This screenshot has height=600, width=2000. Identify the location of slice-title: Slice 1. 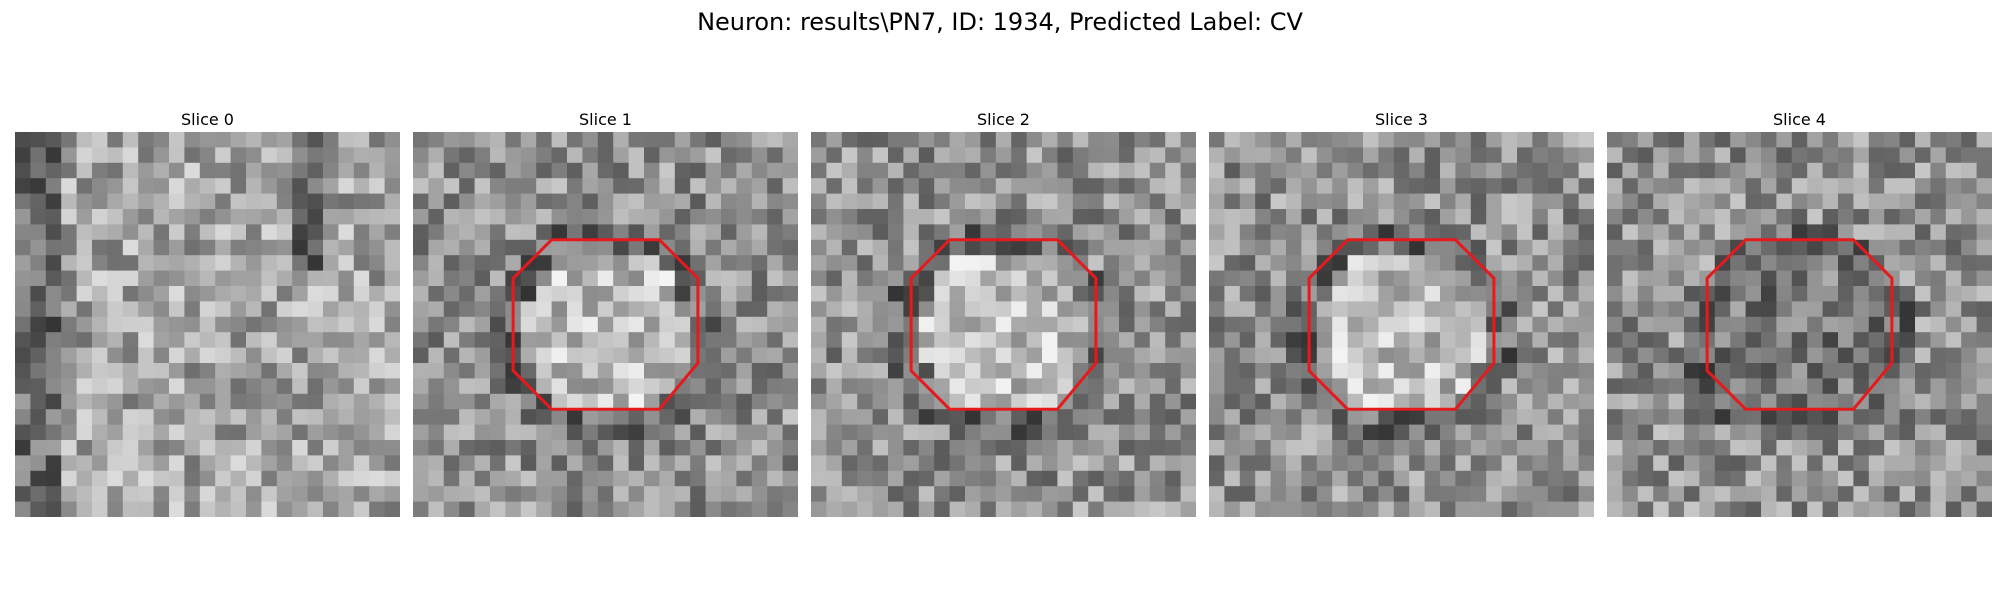
(605, 119).